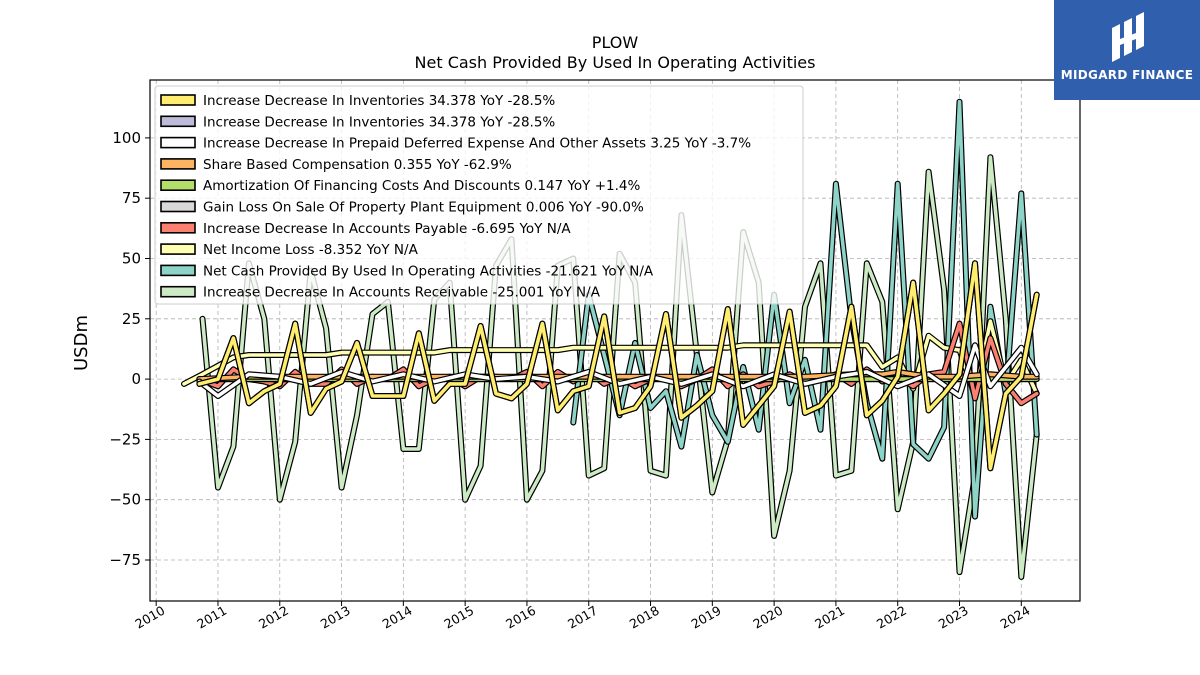 This screenshot has width=1200, height=675. What do you see at coordinates (706, 617) in the screenshot?
I see `x-tick-label: 2019` at bounding box center [706, 617].